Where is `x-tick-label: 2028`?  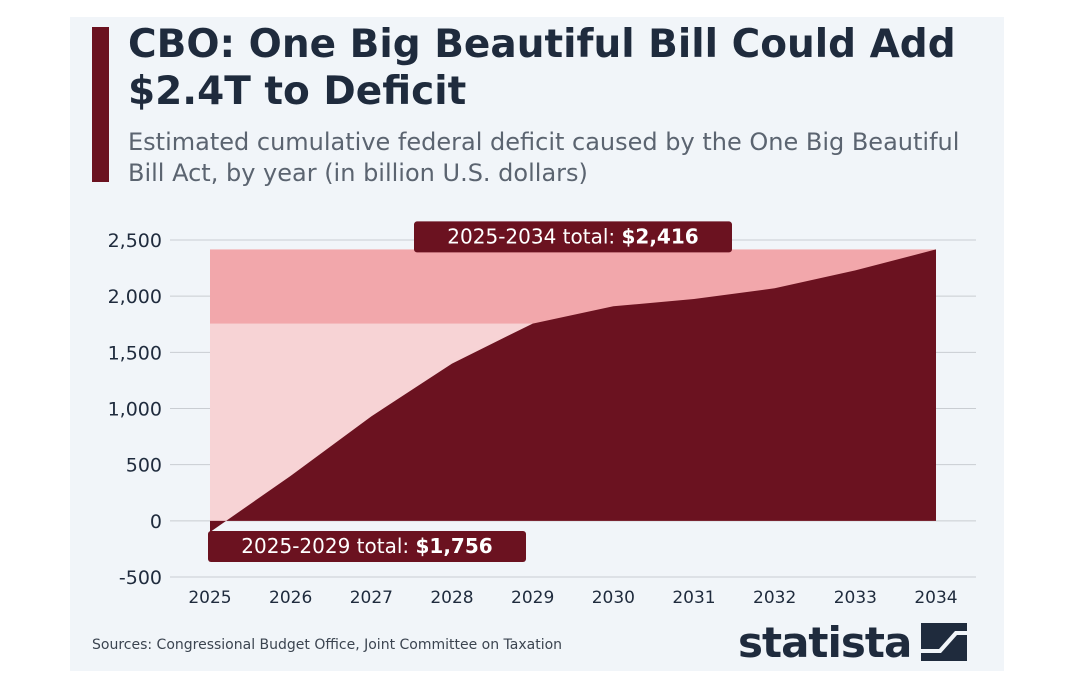 x-tick-label: 2028 is located at coordinates (451, 598).